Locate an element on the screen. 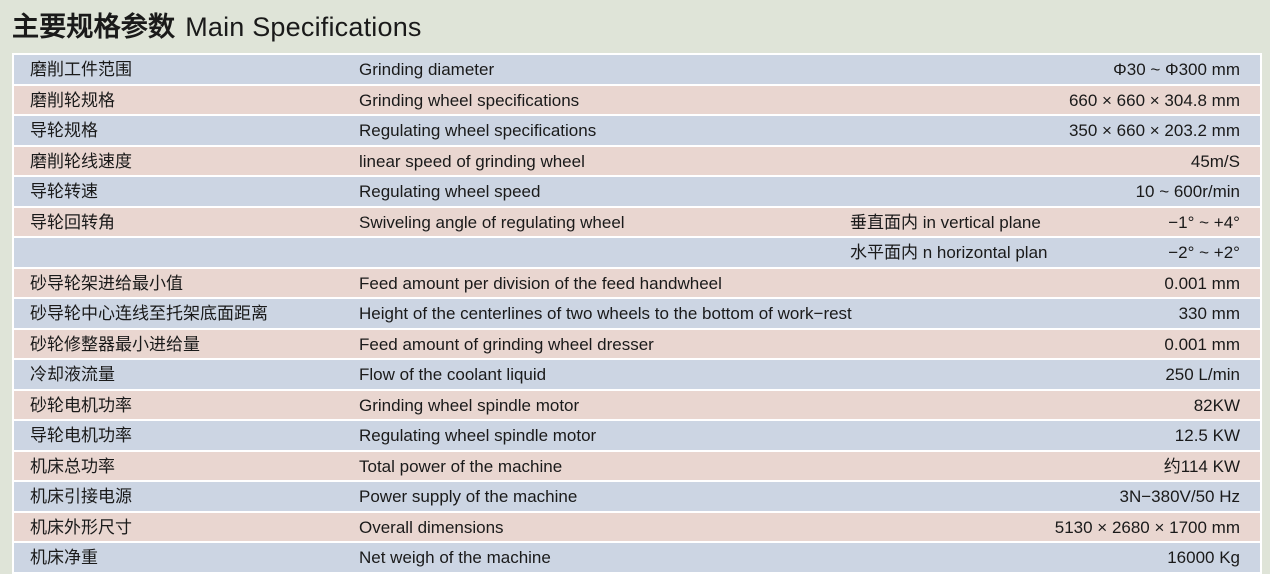 This screenshot has height=574, width=1270. spec-value: Φ30 ~ Φ300 mm is located at coordinates (1176, 69).